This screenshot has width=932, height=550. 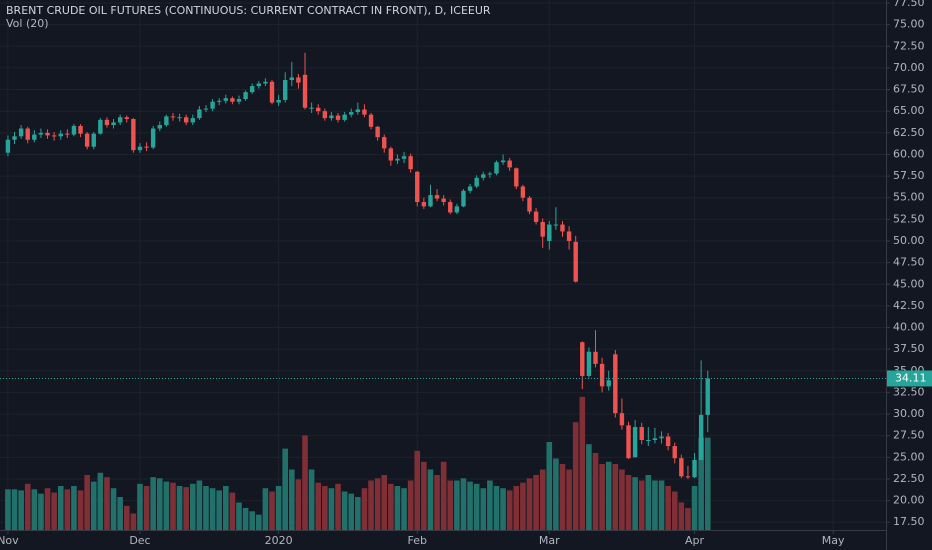 I want to click on y-tick-label: 75.00, so click(x=909, y=24).